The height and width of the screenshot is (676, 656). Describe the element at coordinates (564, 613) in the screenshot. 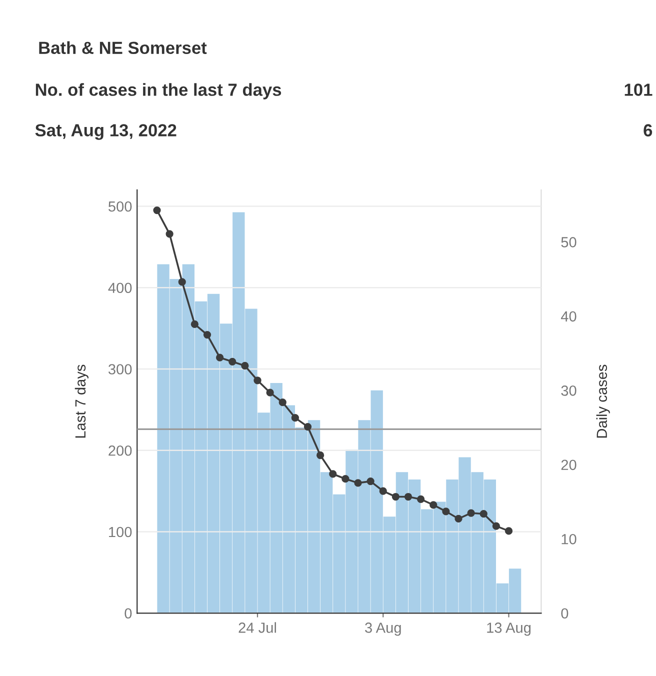

I see `y2-tick-label: 0` at that location.